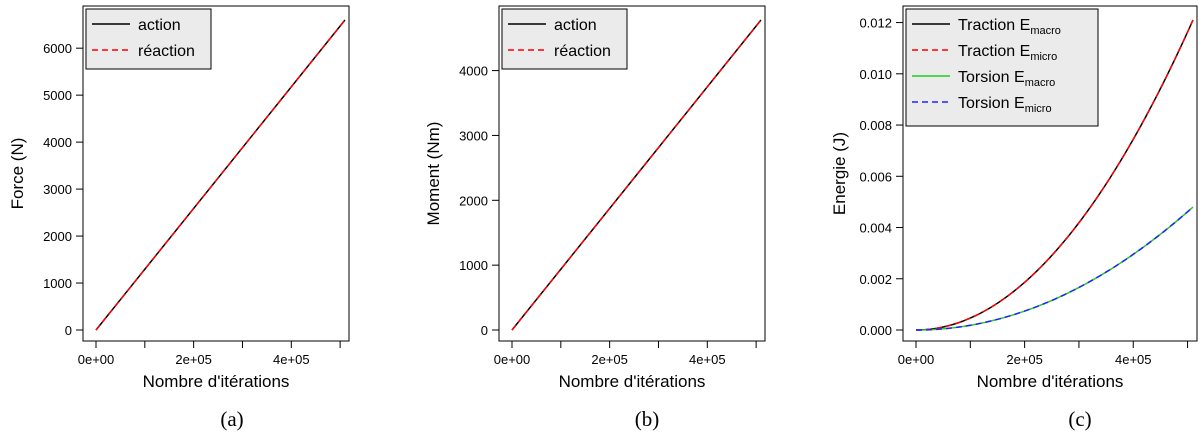 This screenshot has height=436, width=1203. Describe the element at coordinates (875, 228) in the screenshot. I see `y-tick-label: 0.004` at that location.